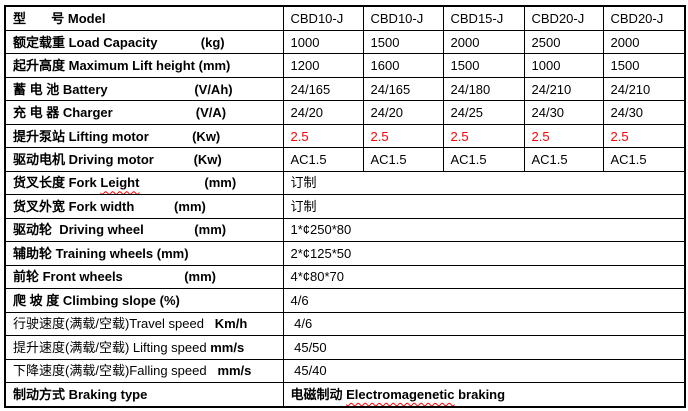 This screenshot has width=688, height=411. Describe the element at coordinates (321, 230) in the screenshot. I see `cell-text: 1*¢250*80` at that location.